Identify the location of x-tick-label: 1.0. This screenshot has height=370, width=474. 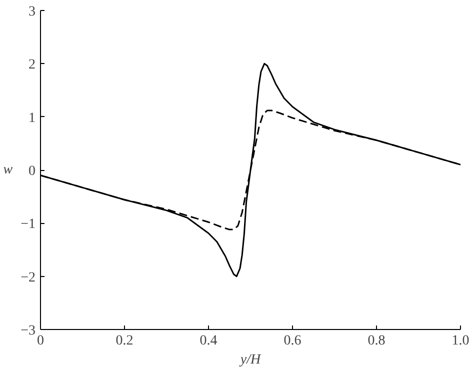
(461, 341).